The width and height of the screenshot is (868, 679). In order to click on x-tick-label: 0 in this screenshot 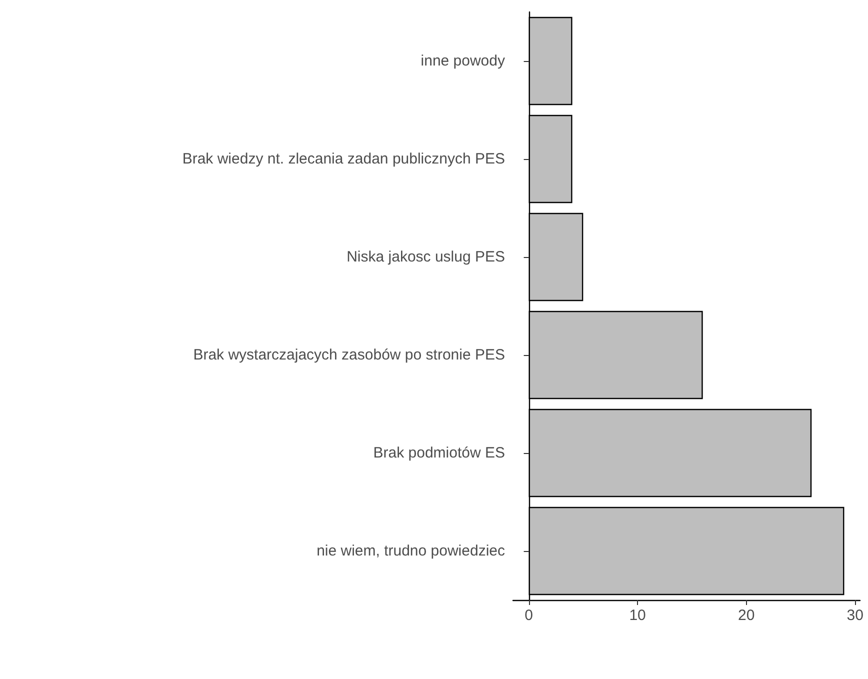, I will do `click(528, 615)`.